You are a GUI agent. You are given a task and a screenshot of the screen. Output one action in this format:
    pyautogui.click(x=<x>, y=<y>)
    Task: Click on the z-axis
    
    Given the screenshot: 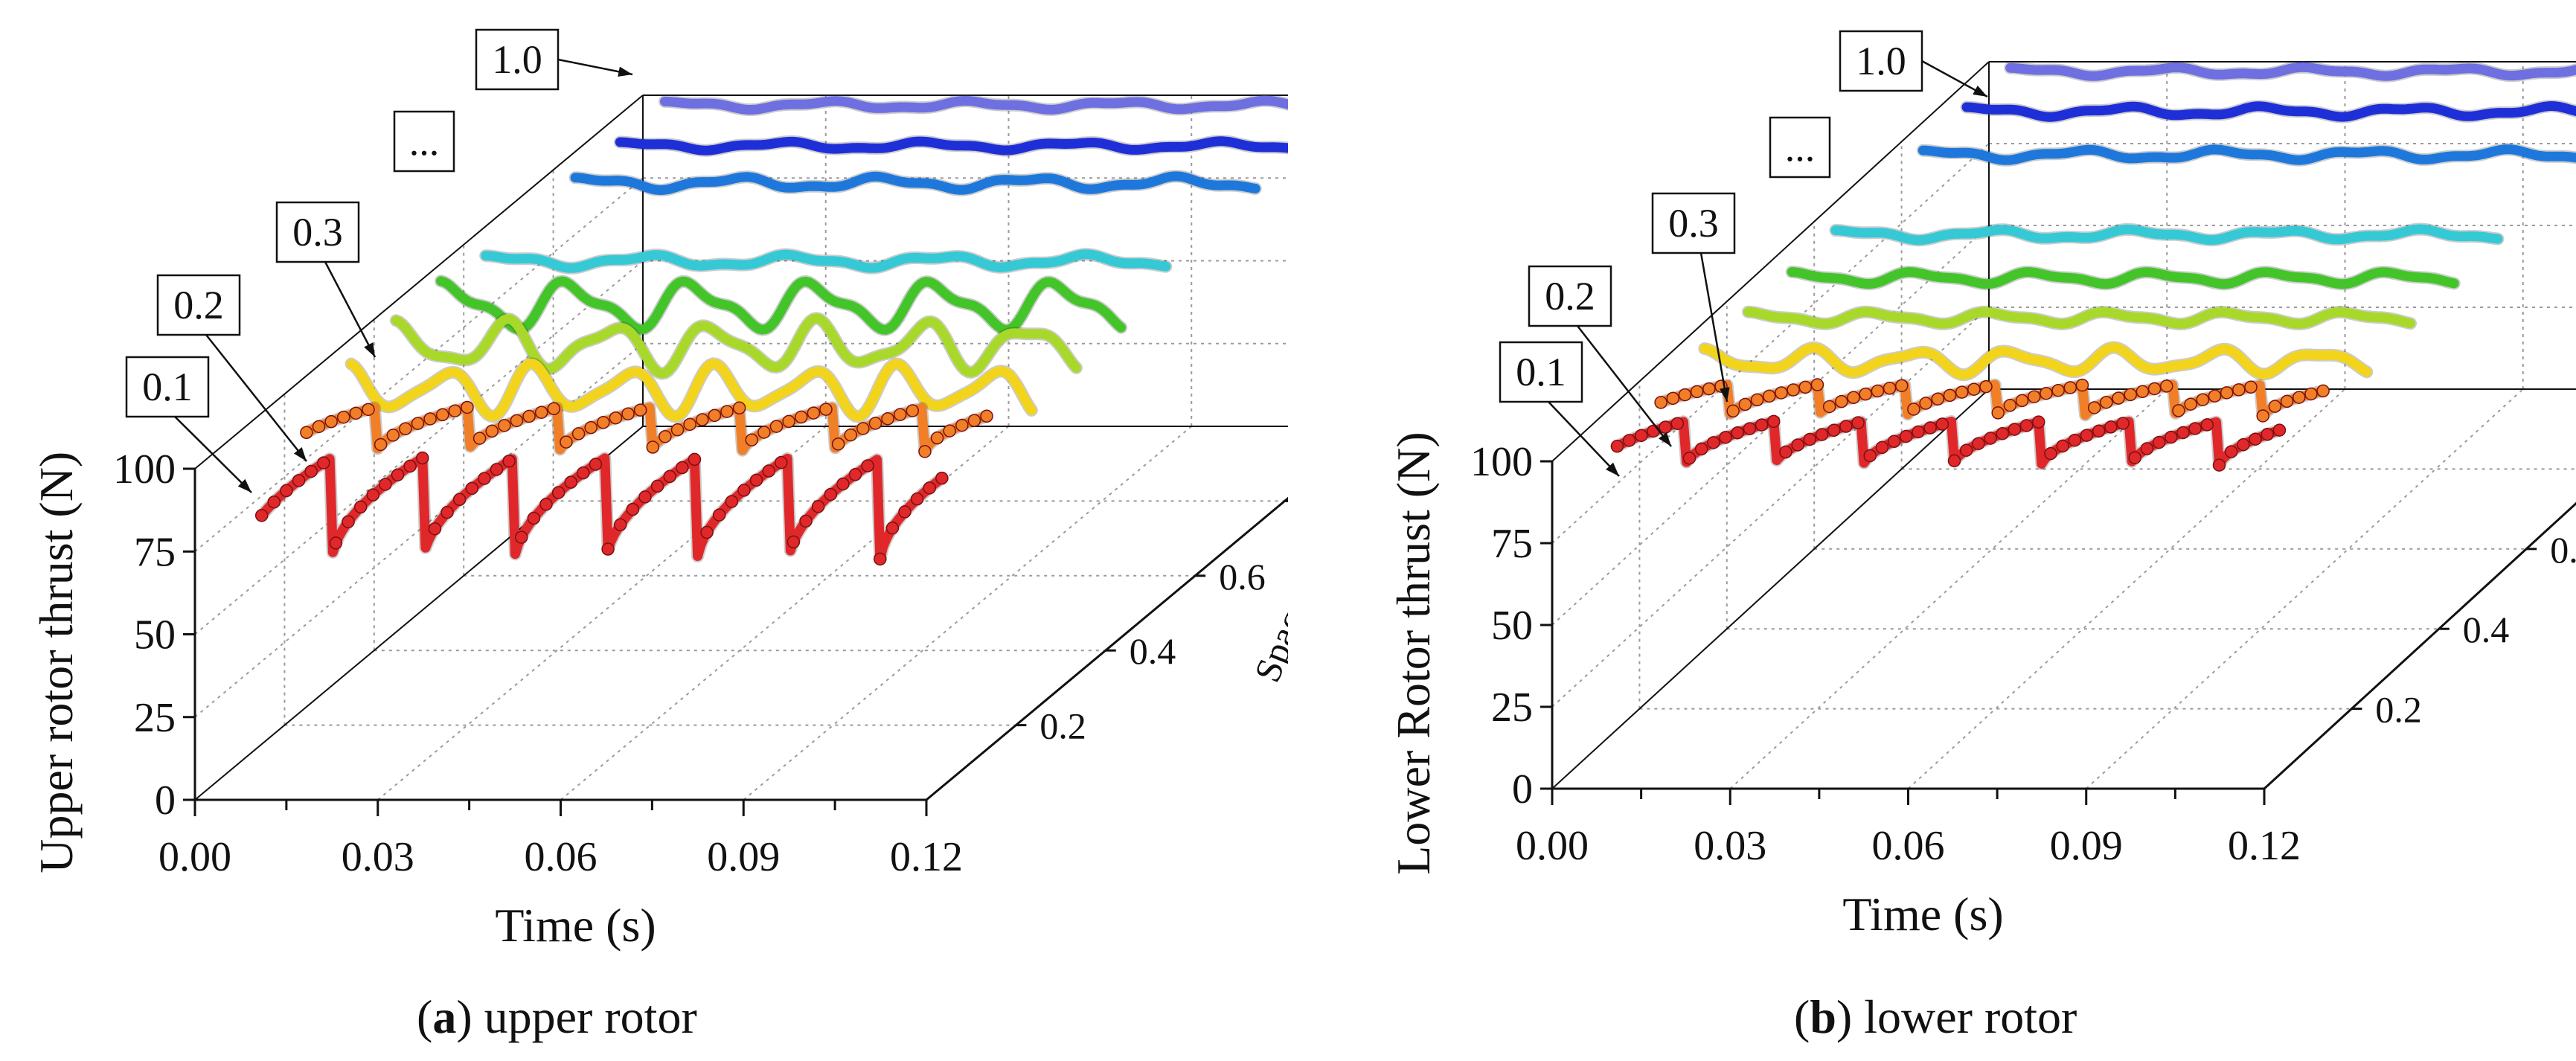 What is the action you would take?
    pyautogui.click(x=1107, y=648)
    